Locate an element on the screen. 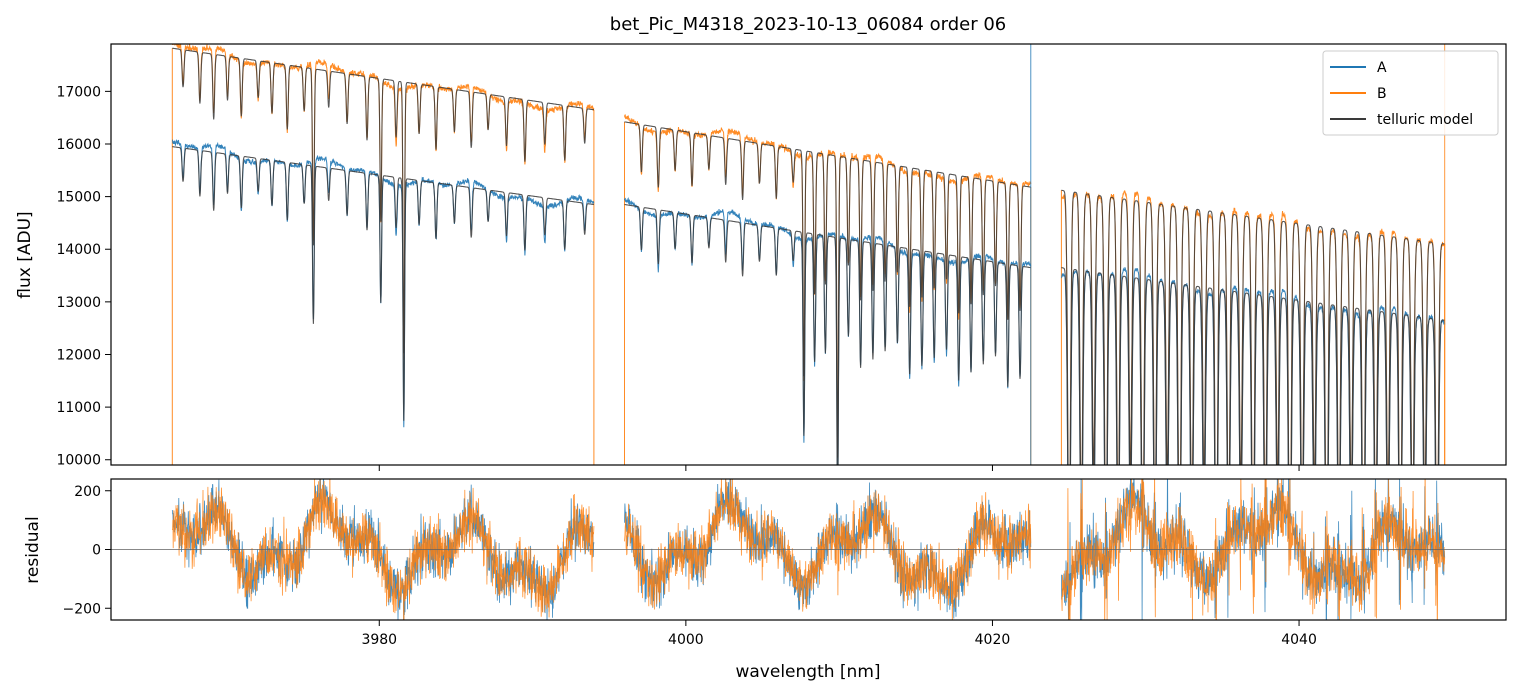 This screenshot has height=696, width=1520. x-tick-label: 4000 is located at coordinates (686, 640).